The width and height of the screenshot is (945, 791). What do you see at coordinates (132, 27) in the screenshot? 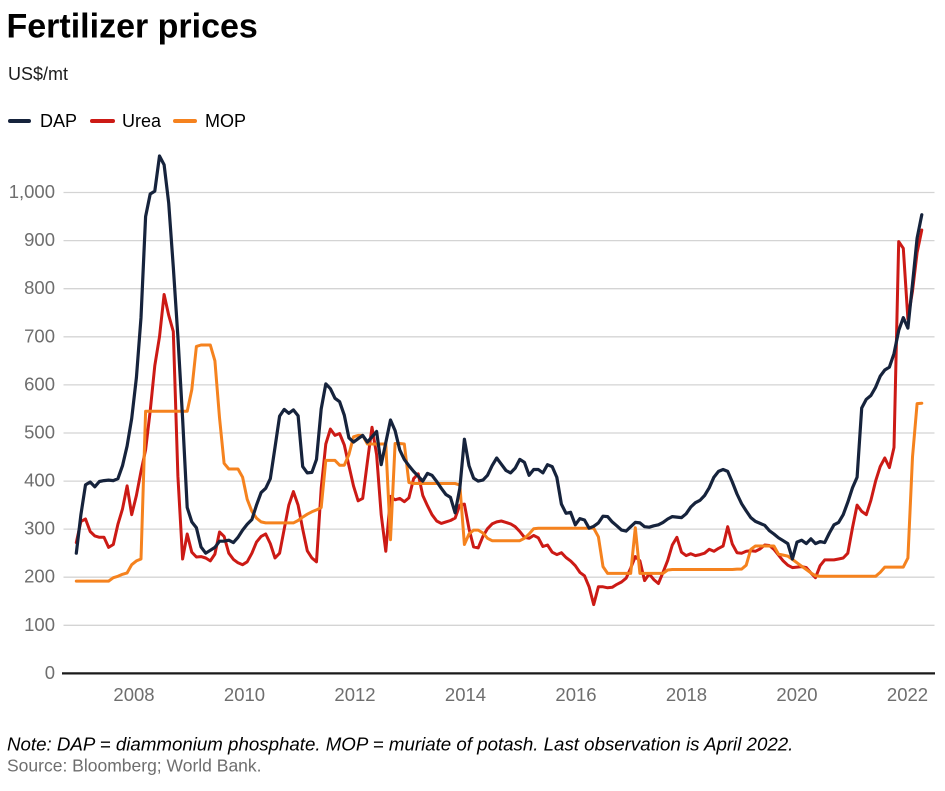
I see `svg-text: Fertilizer prices` at bounding box center [132, 27].